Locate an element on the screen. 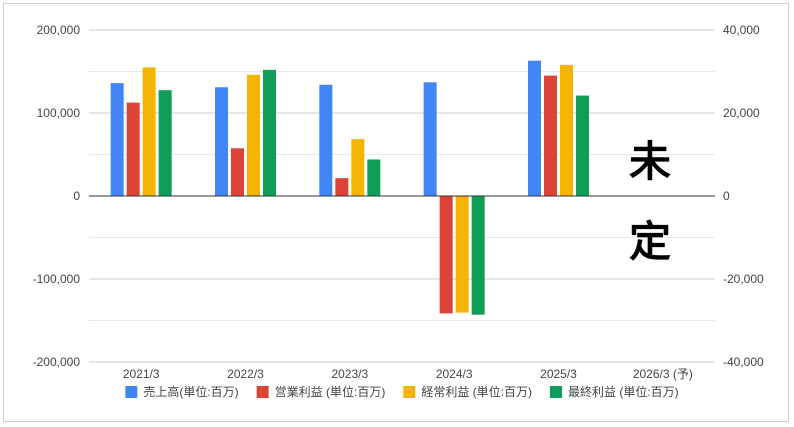 Image resolution: width=794 pixels, height=427 pixels. right-tick-label: -40,000 is located at coordinates (743, 362).